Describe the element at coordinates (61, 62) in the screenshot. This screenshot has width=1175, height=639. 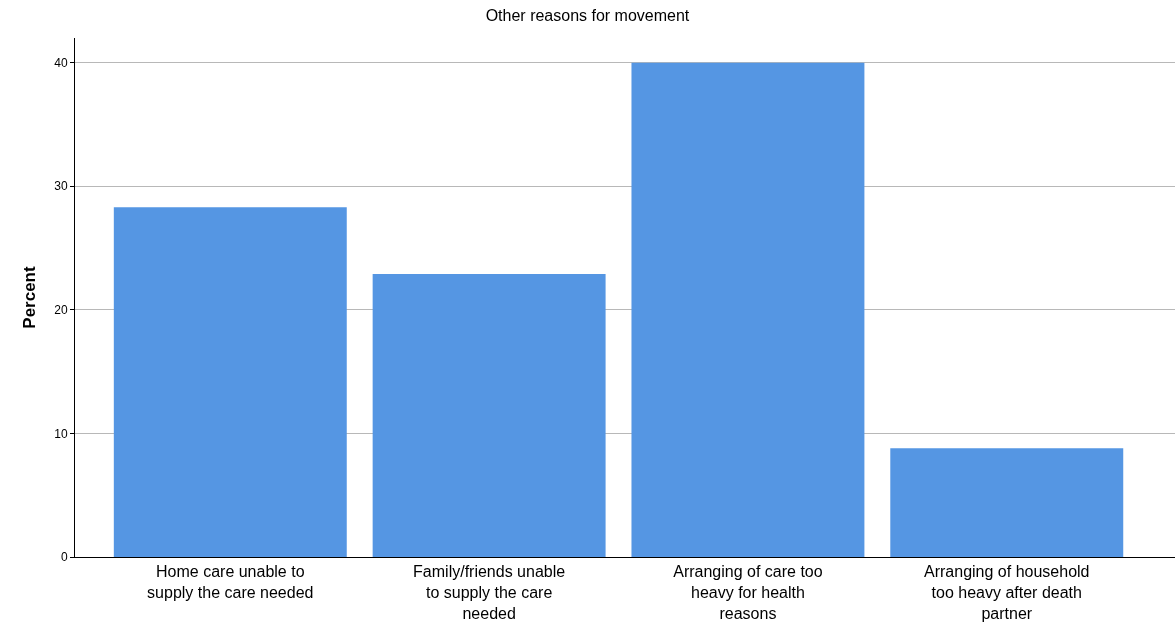
I see `y-tick-label: 40` at that location.